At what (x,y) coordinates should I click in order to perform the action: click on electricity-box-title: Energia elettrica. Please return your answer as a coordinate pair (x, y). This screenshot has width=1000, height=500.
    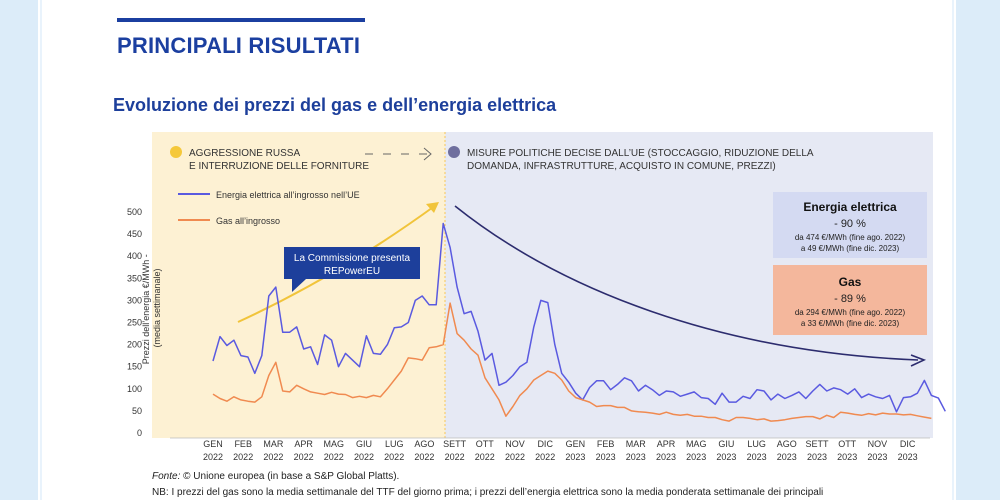
    Looking at the image, I should click on (850, 207).